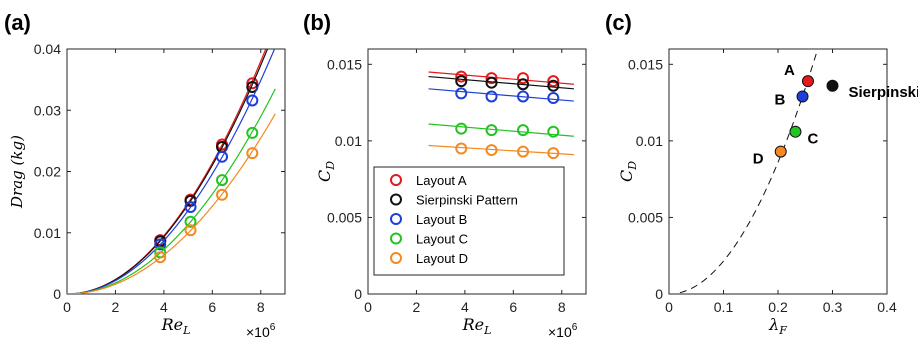 This screenshot has height=348, width=918. What do you see at coordinates (887, 307) in the screenshot?
I see `x-tick-label: 0.4` at bounding box center [887, 307].